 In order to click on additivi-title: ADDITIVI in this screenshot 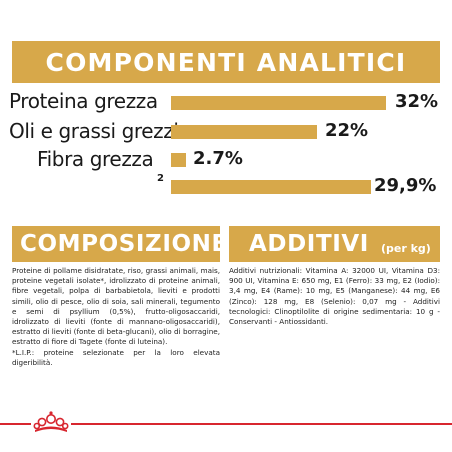, I will do `click(309, 244)`.